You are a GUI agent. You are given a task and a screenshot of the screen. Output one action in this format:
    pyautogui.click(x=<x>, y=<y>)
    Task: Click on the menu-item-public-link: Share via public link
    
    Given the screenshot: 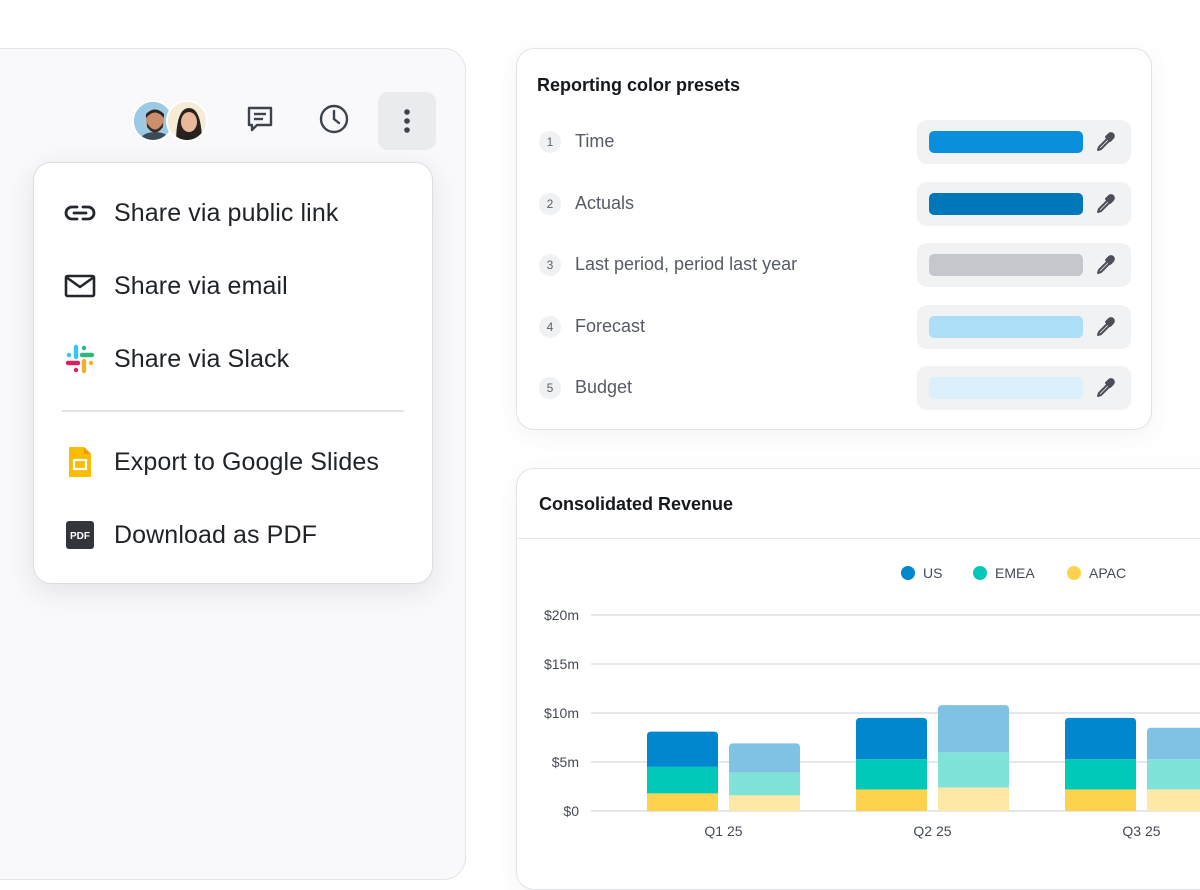 What is the action you would take?
    pyautogui.click(x=233, y=213)
    